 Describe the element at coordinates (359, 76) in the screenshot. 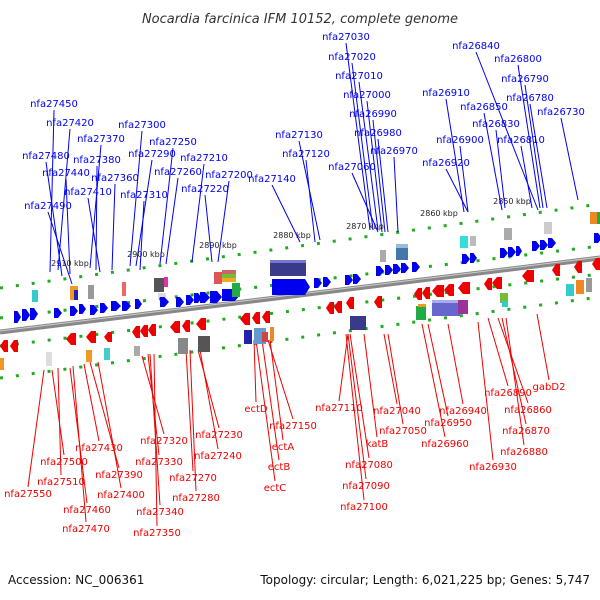

I see `gene-label-forward: nfa27010` at that location.